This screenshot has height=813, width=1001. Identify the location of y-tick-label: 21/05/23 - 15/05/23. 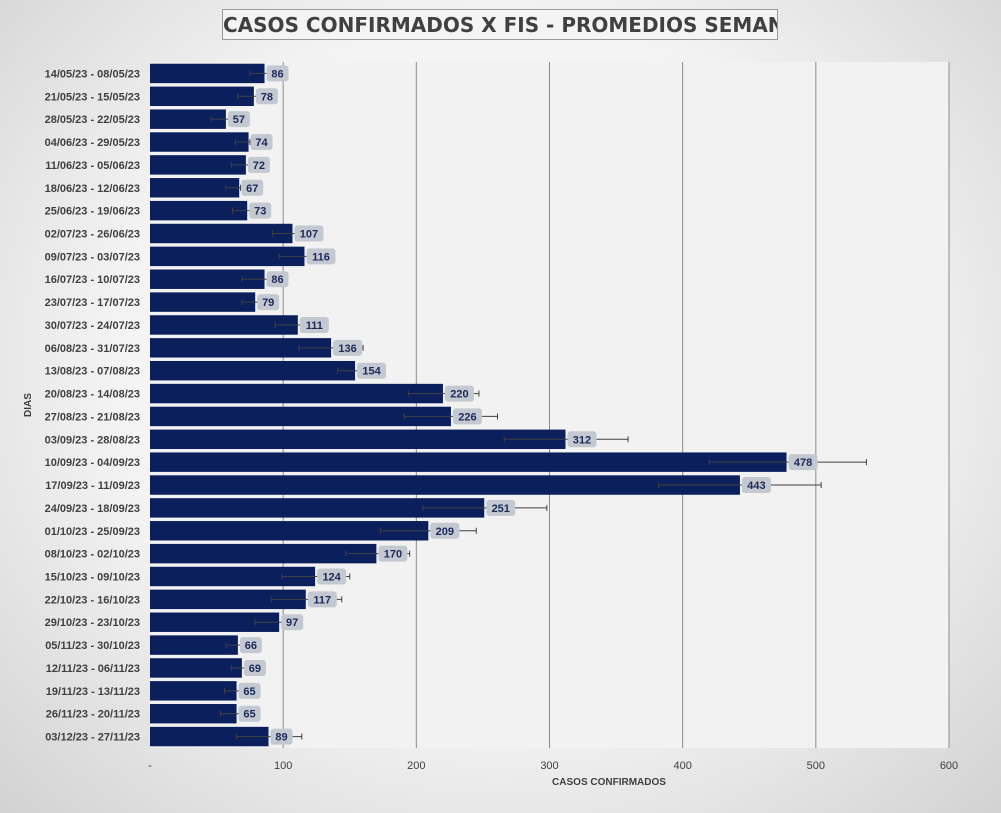
(92, 97).